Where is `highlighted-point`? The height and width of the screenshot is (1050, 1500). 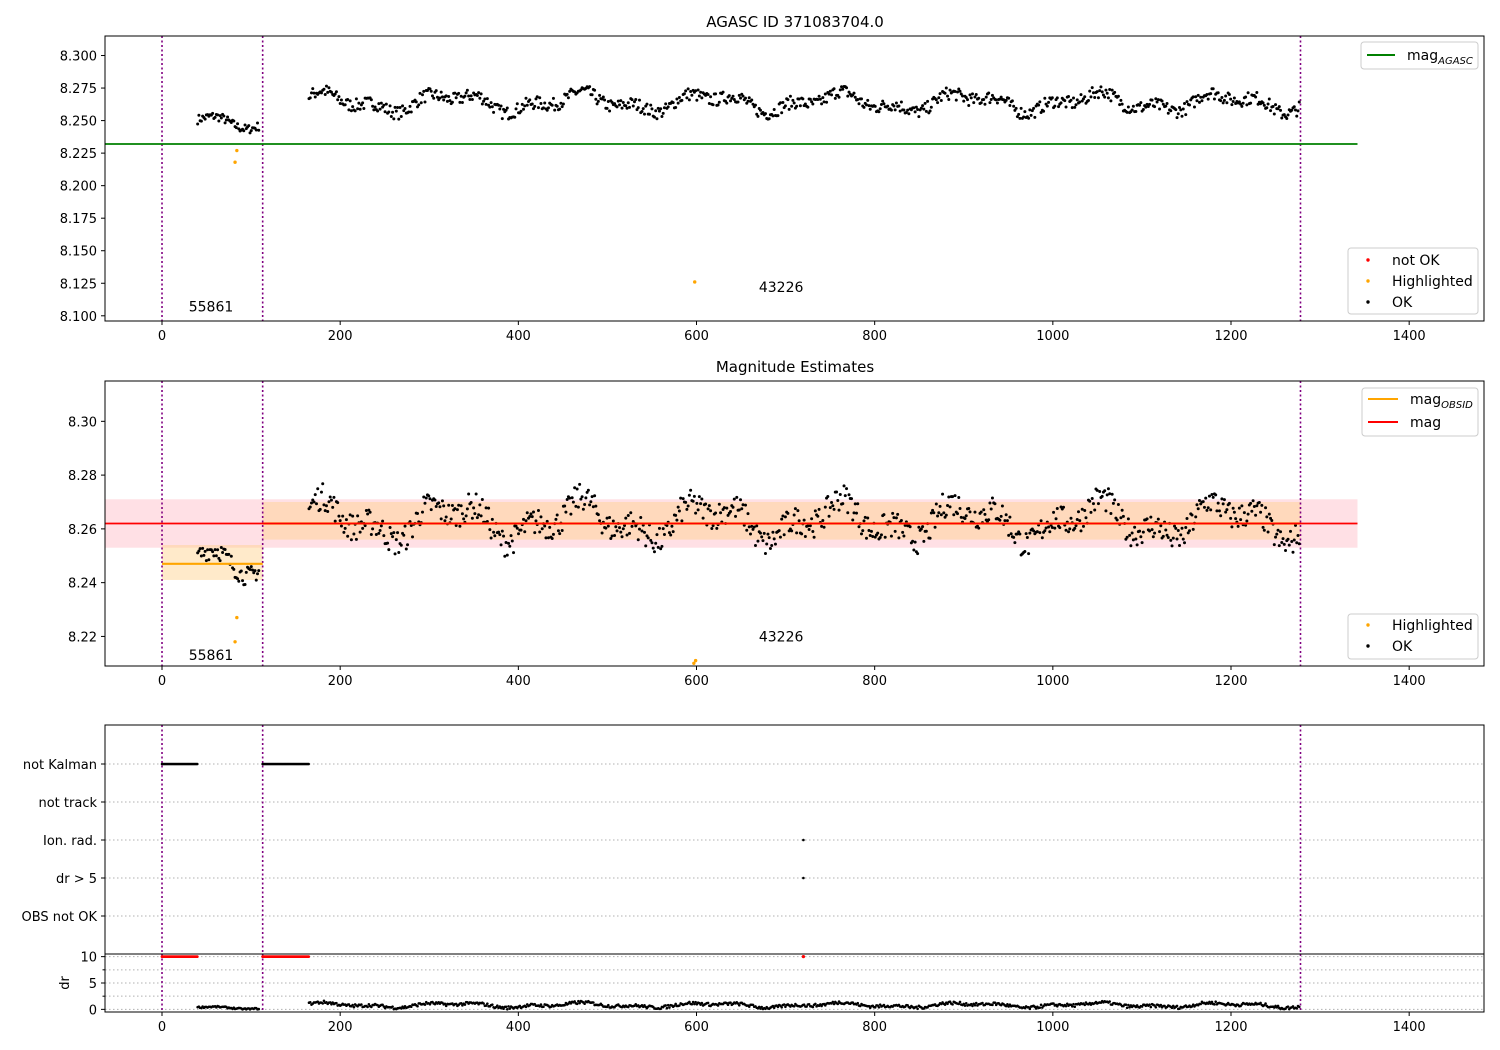 highlighted-point is located at coordinates (695, 660).